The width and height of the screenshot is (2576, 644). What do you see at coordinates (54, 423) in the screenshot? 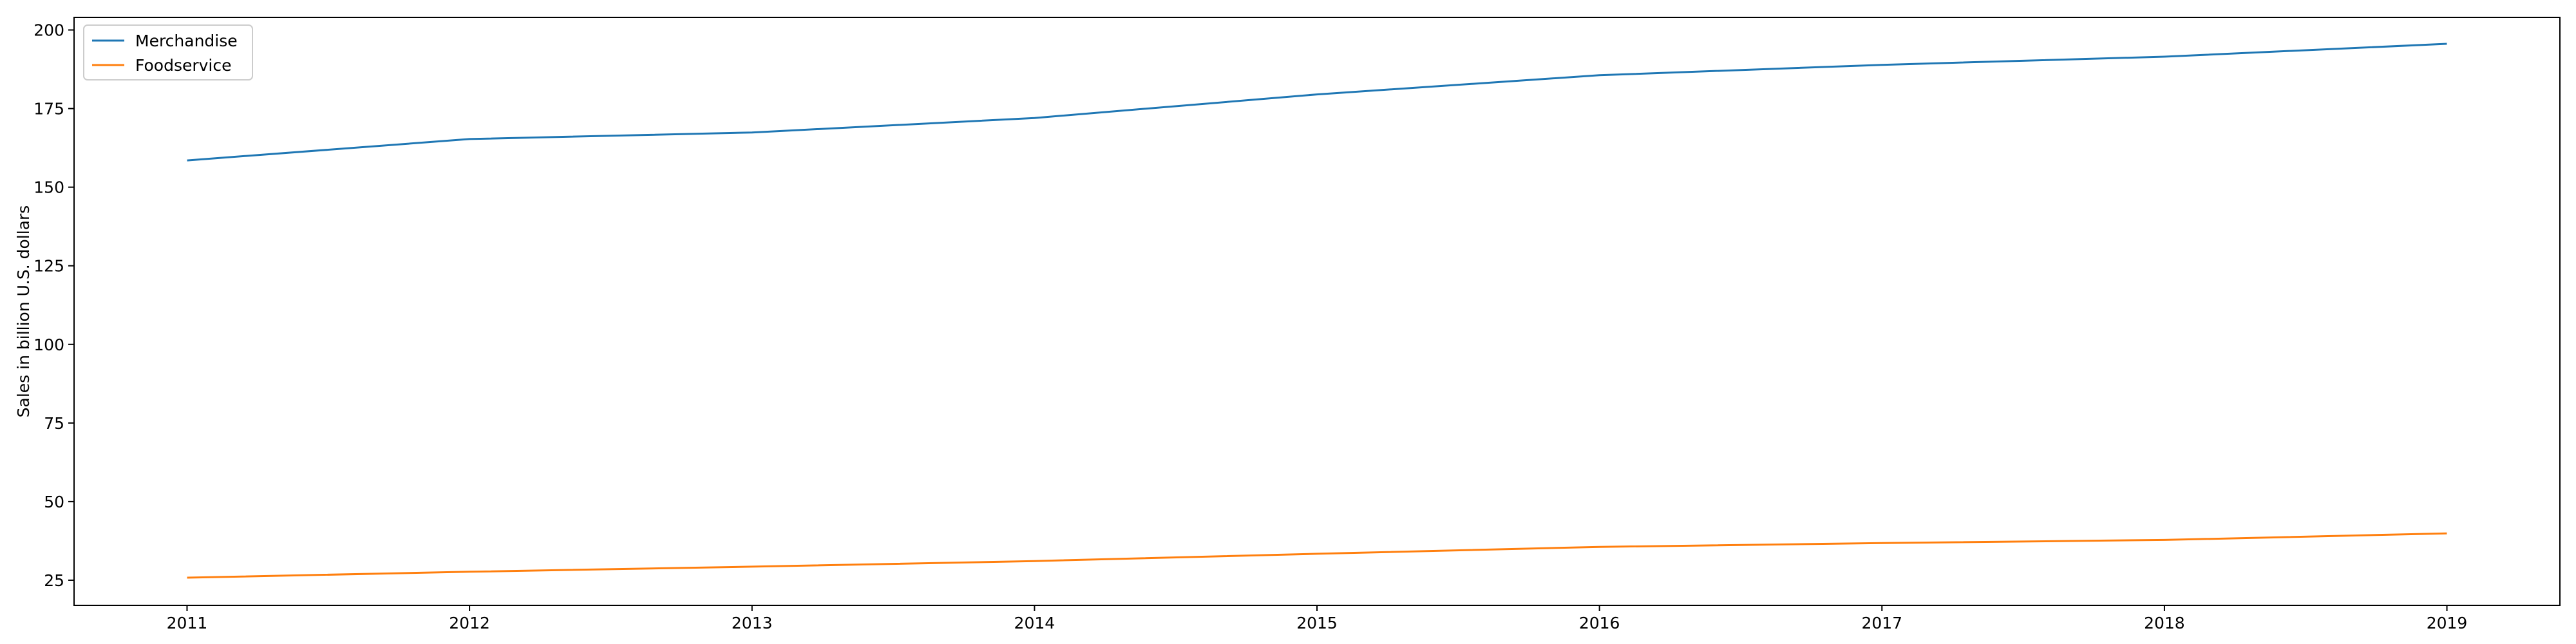
I see `y-tick-label: 75` at bounding box center [54, 423].